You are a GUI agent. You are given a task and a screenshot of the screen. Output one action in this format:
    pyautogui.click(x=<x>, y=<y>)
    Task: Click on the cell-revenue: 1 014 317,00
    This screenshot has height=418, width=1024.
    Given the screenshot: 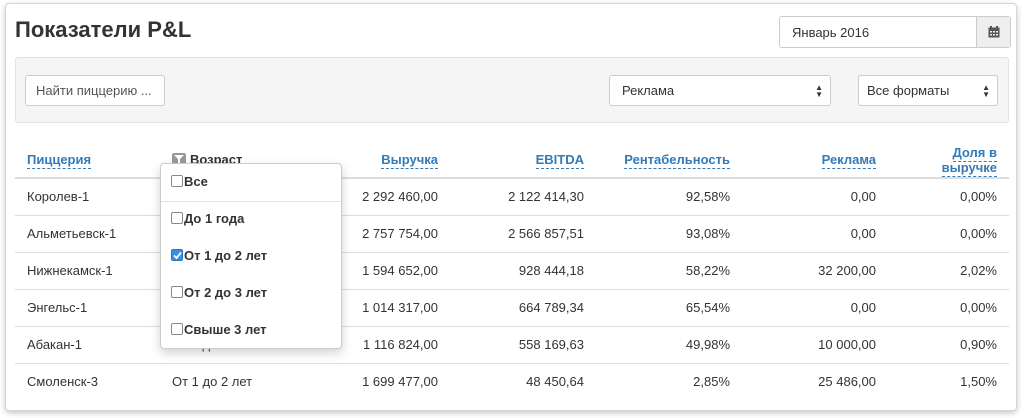 What is the action you would take?
    pyautogui.click(x=394, y=307)
    